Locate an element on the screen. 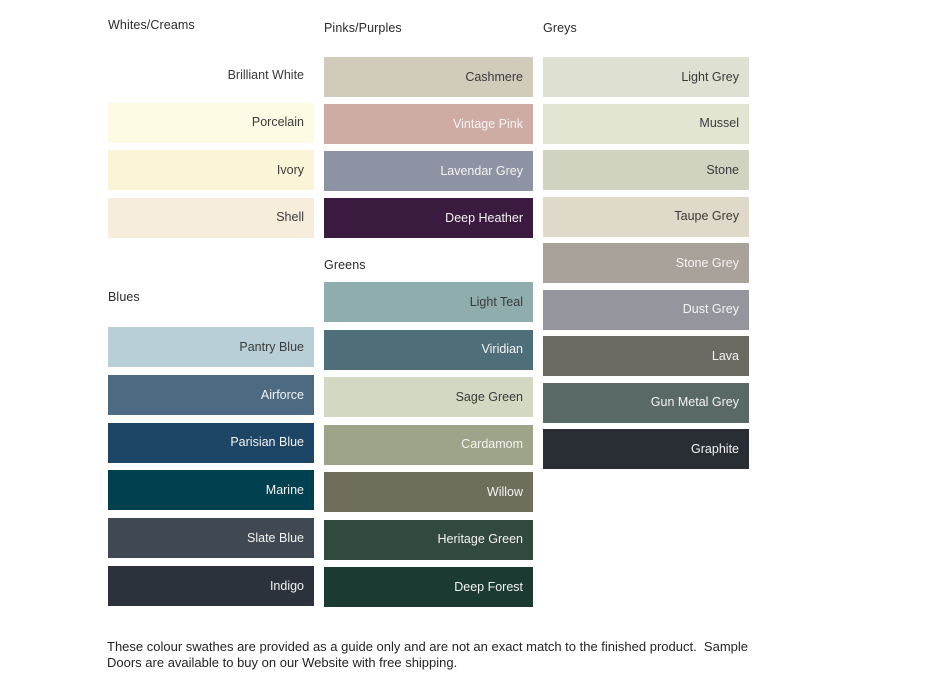  section-header-pinks-purples: Pinks/Purples is located at coordinates (363, 28).